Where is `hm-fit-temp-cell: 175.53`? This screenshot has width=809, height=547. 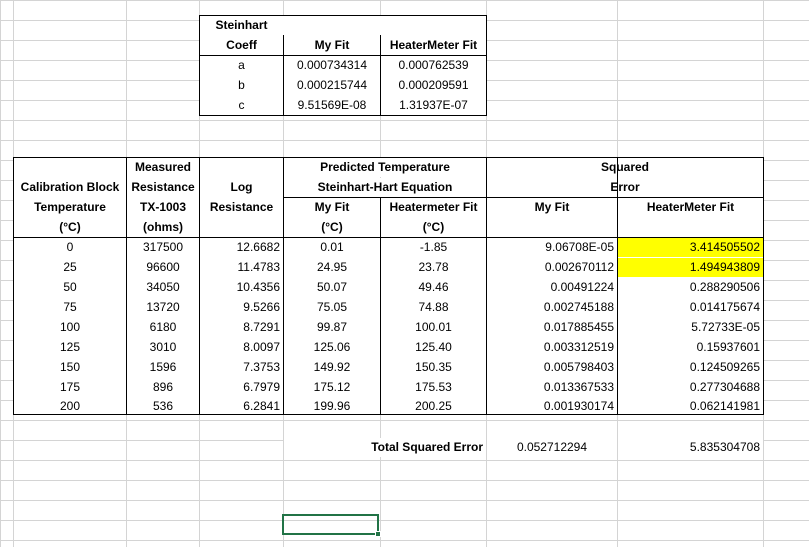 hm-fit-temp-cell: 175.53 is located at coordinates (433, 387).